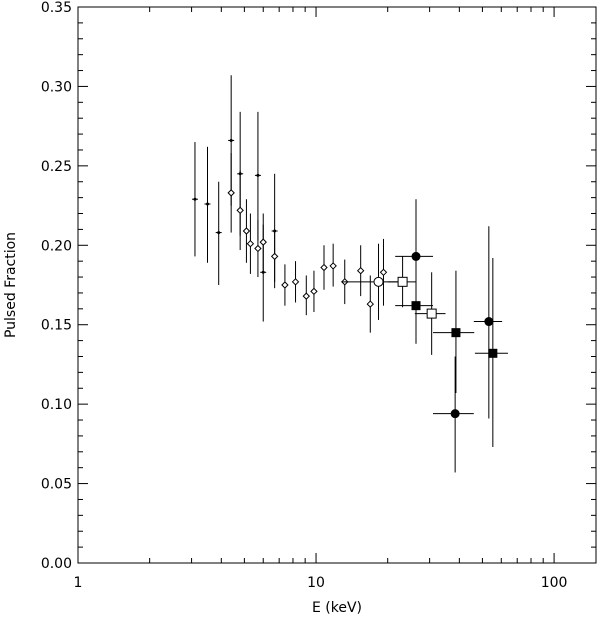  What do you see at coordinates (56, 326) in the screenshot?
I see `y-tick-label: 0.15` at bounding box center [56, 326].